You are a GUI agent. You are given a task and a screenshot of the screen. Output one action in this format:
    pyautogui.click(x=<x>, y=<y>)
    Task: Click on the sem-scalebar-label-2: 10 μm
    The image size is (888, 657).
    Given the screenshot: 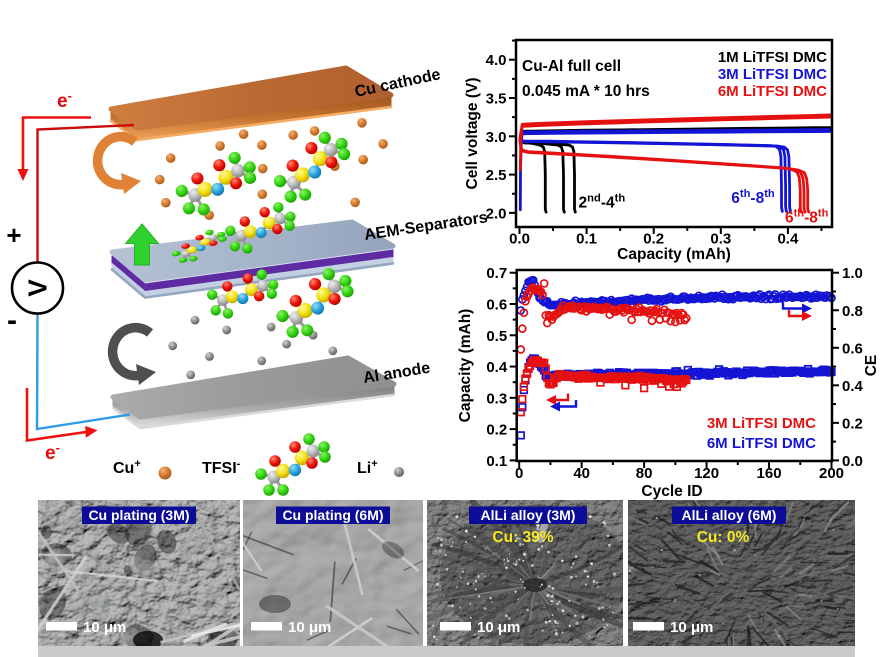 What is the action you would take?
    pyautogui.click(x=309, y=627)
    